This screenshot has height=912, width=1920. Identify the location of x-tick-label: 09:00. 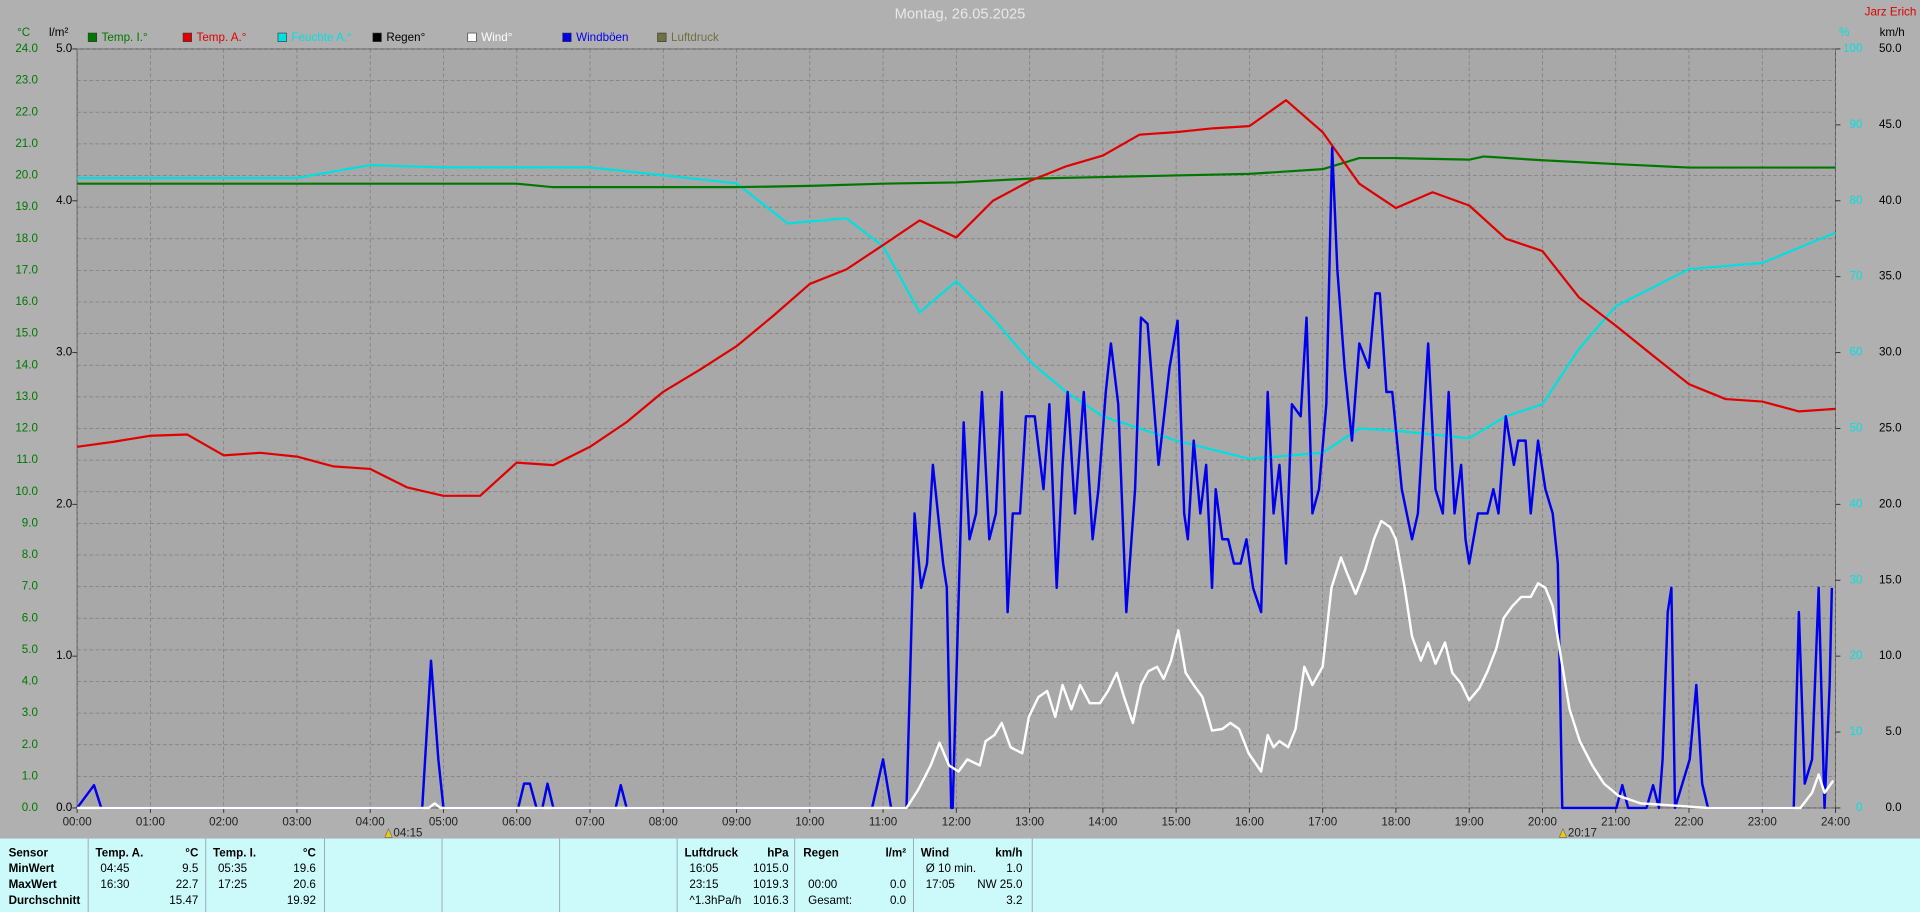
(737, 822).